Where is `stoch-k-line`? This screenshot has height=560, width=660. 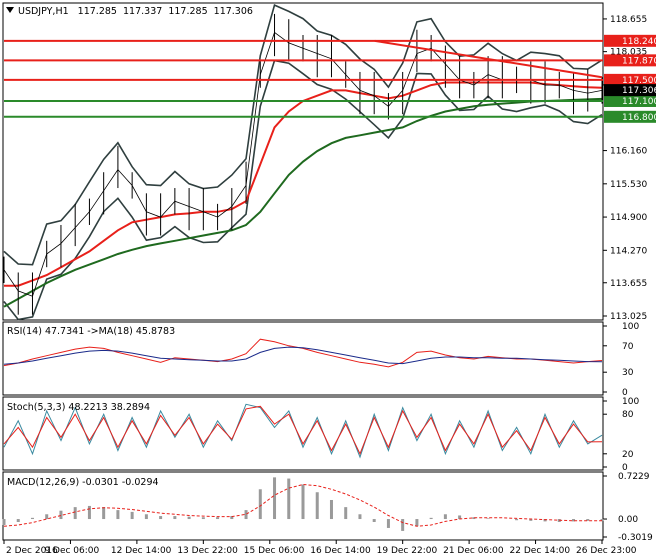 stoch-k-line is located at coordinates (303, 431).